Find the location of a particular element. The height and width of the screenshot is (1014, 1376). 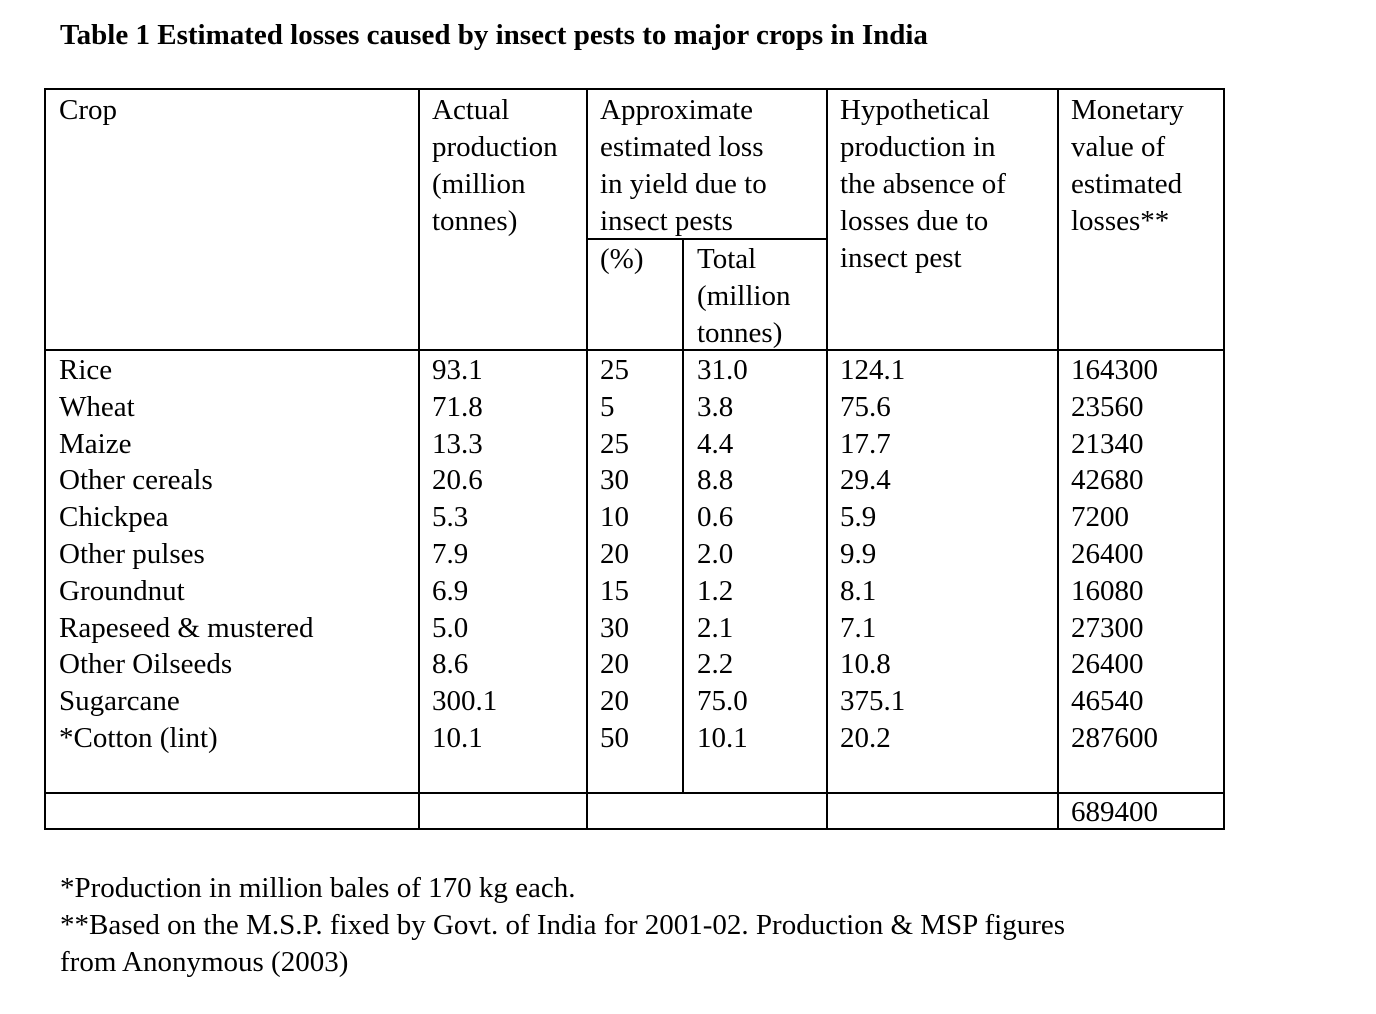

crop-cell: Sugarcane is located at coordinates (119, 701).